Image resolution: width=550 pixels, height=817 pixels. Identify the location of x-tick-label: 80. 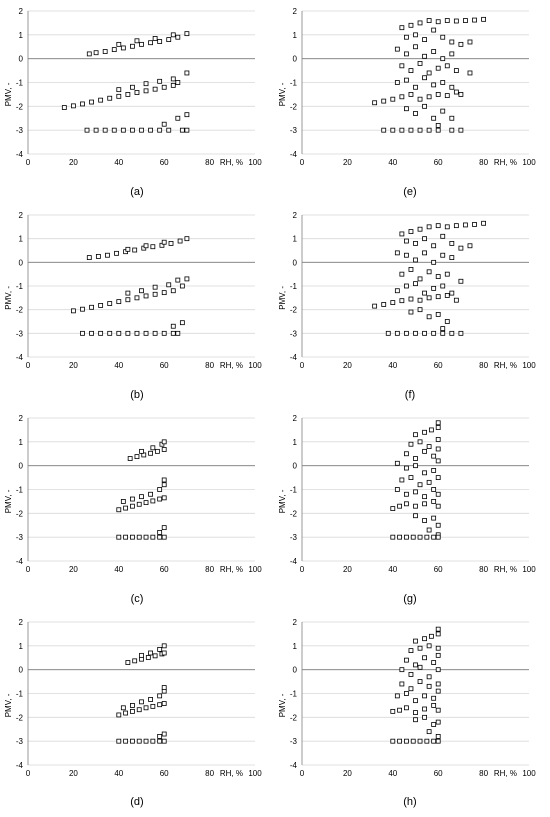
(483, 569).